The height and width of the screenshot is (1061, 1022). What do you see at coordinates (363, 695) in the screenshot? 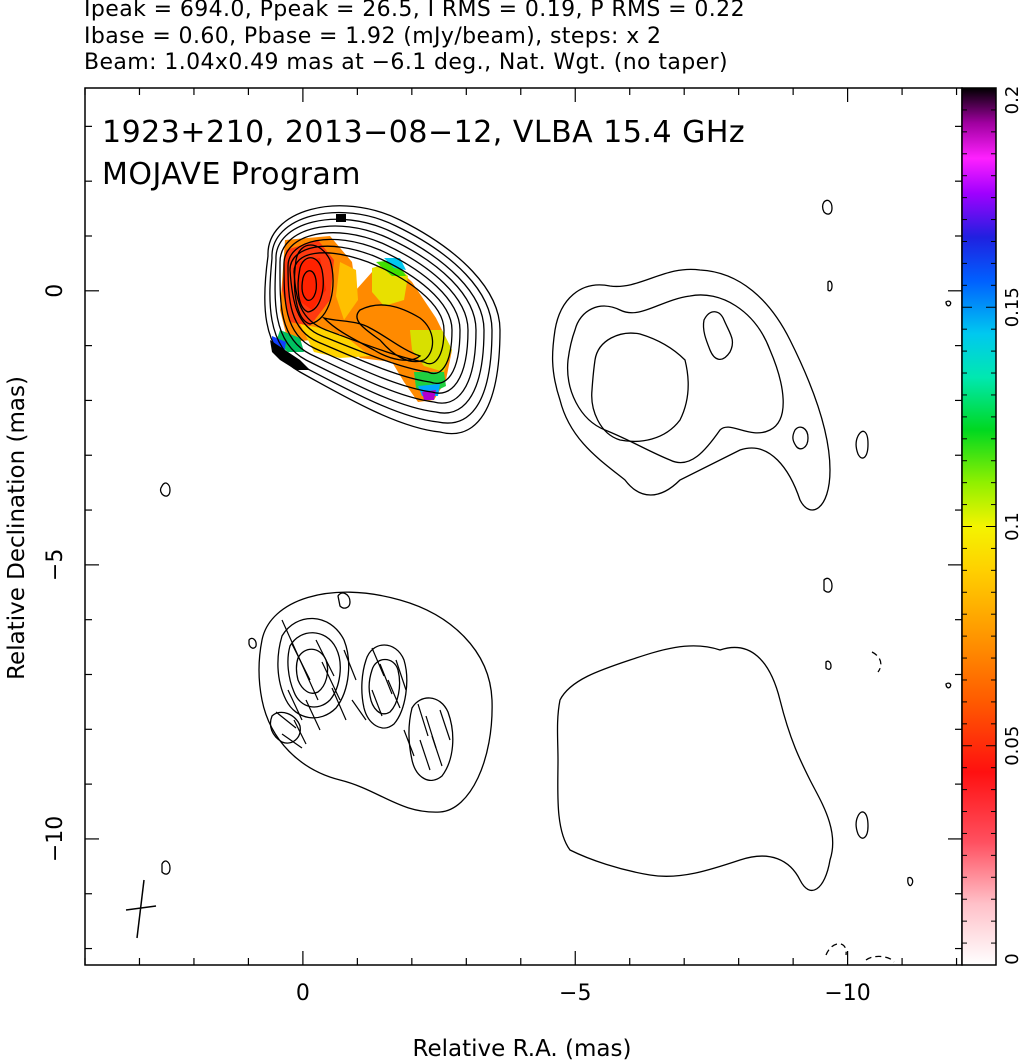
I see `evpa-vectors` at bounding box center [363, 695].